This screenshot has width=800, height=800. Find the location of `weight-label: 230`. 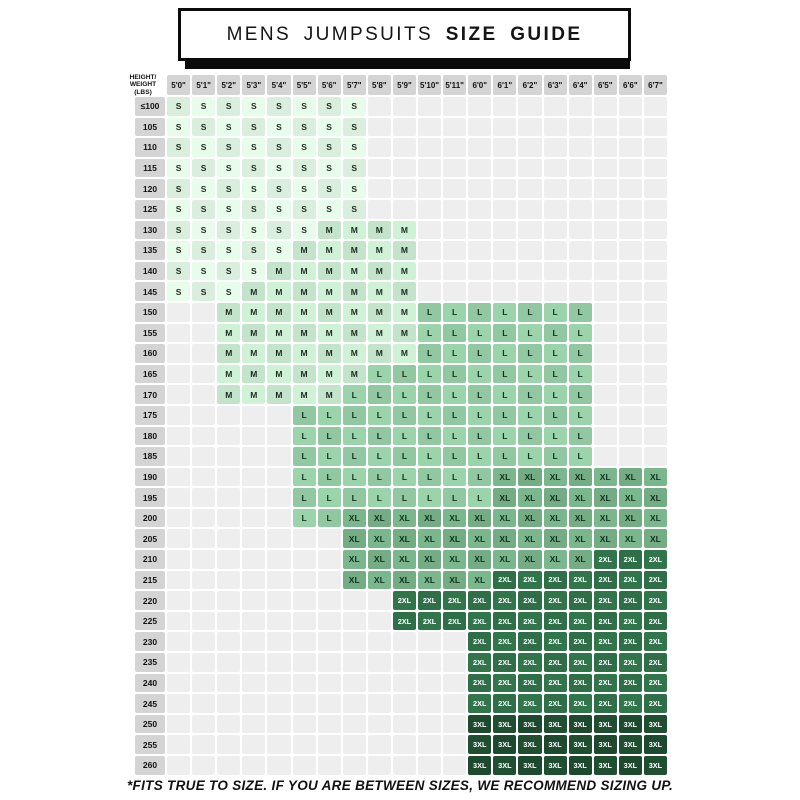

weight-label: 230 is located at coordinates (150, 642).